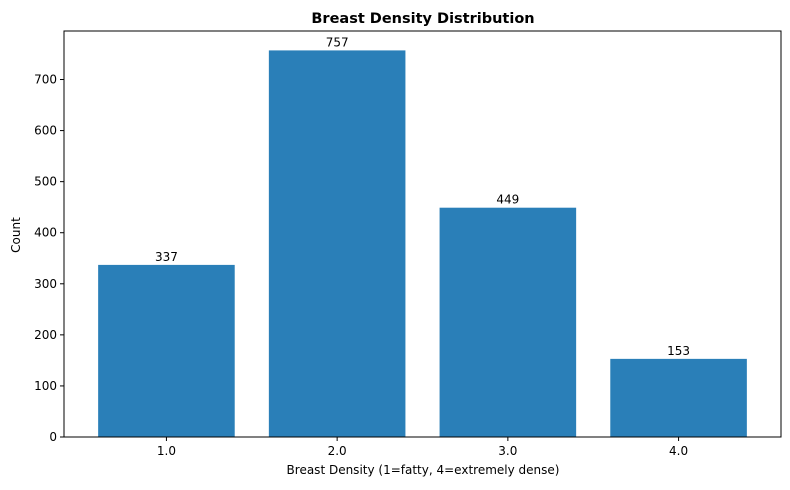  I want to click on data-label-4.0: 153, so click(678, 351).